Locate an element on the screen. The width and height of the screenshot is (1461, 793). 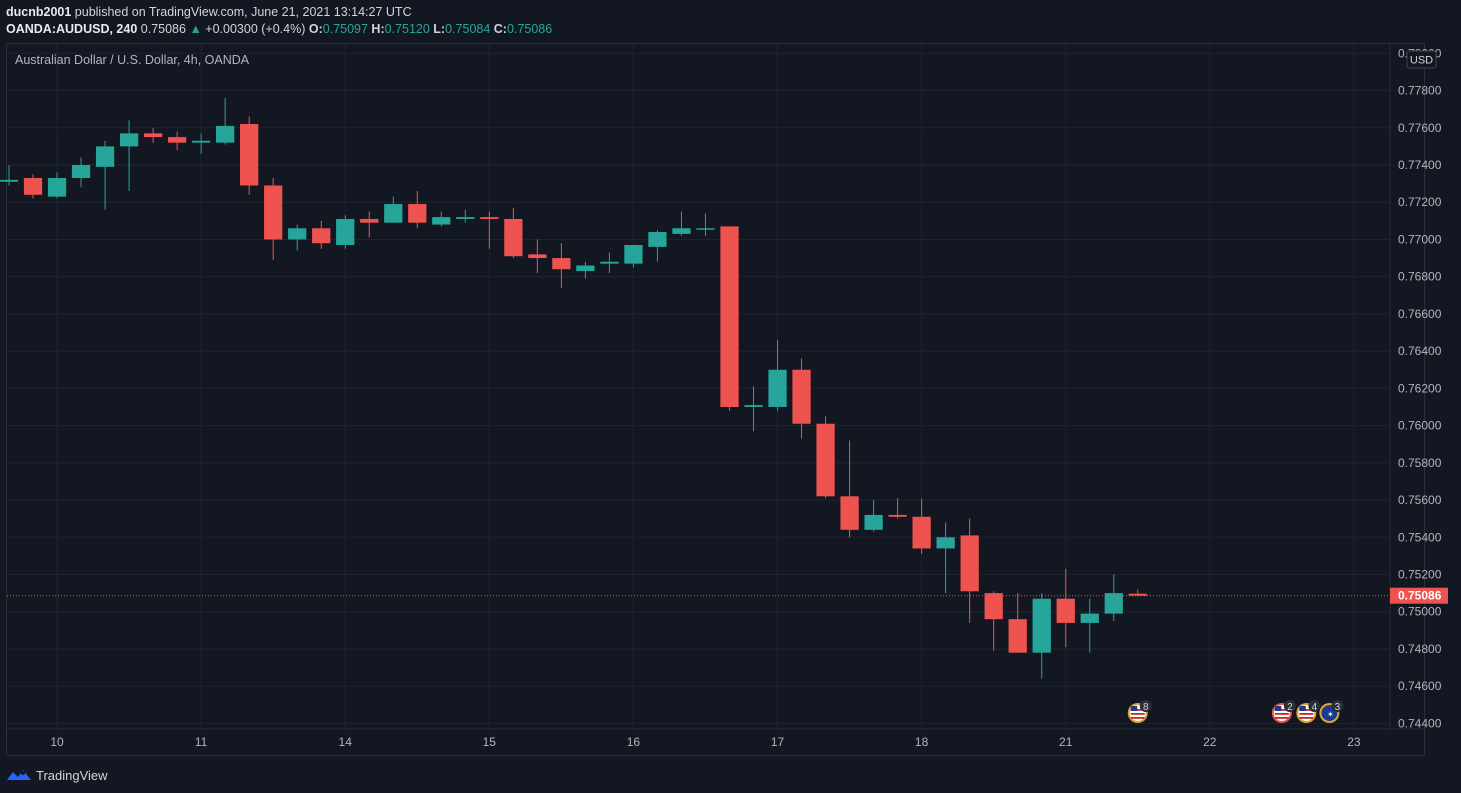
open-label: O: is located at coordinates (315, 29).